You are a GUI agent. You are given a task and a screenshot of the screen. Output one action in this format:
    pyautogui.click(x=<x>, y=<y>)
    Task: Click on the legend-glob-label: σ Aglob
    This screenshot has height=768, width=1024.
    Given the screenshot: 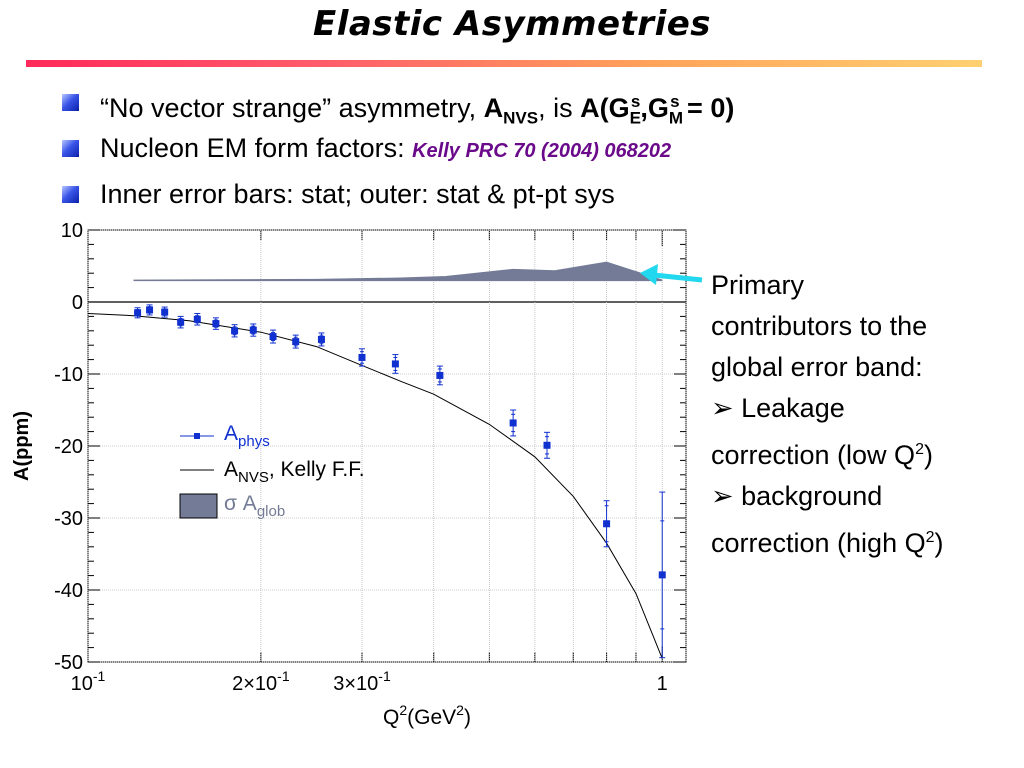 What is the action you would take?
    pyautogui.click(x=254, y=506)
    